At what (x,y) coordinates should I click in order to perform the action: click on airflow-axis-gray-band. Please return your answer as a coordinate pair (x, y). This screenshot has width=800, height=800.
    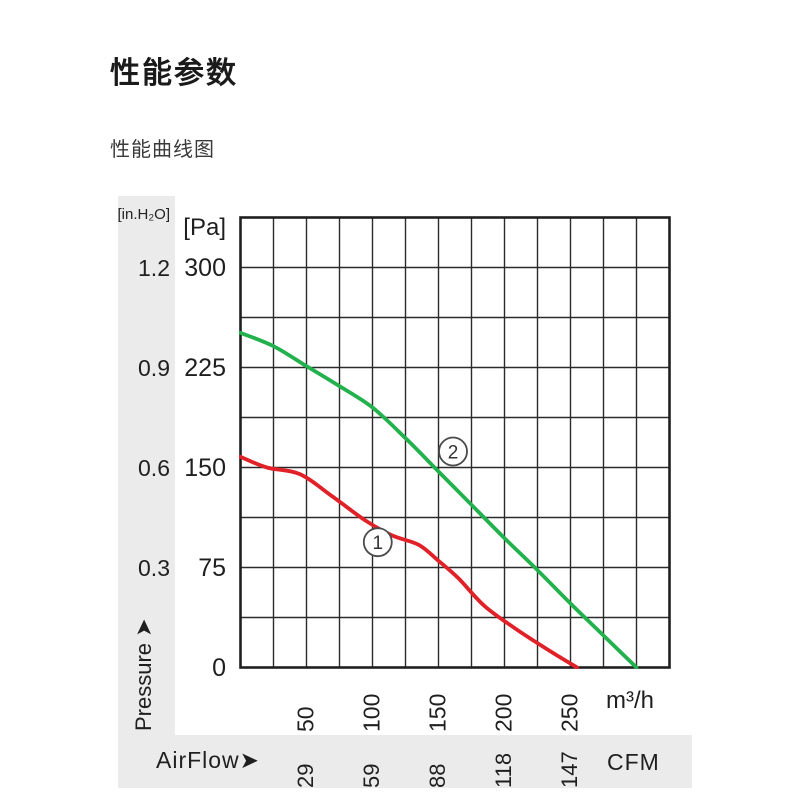
    Looking at the image, I should click on (405, 761).